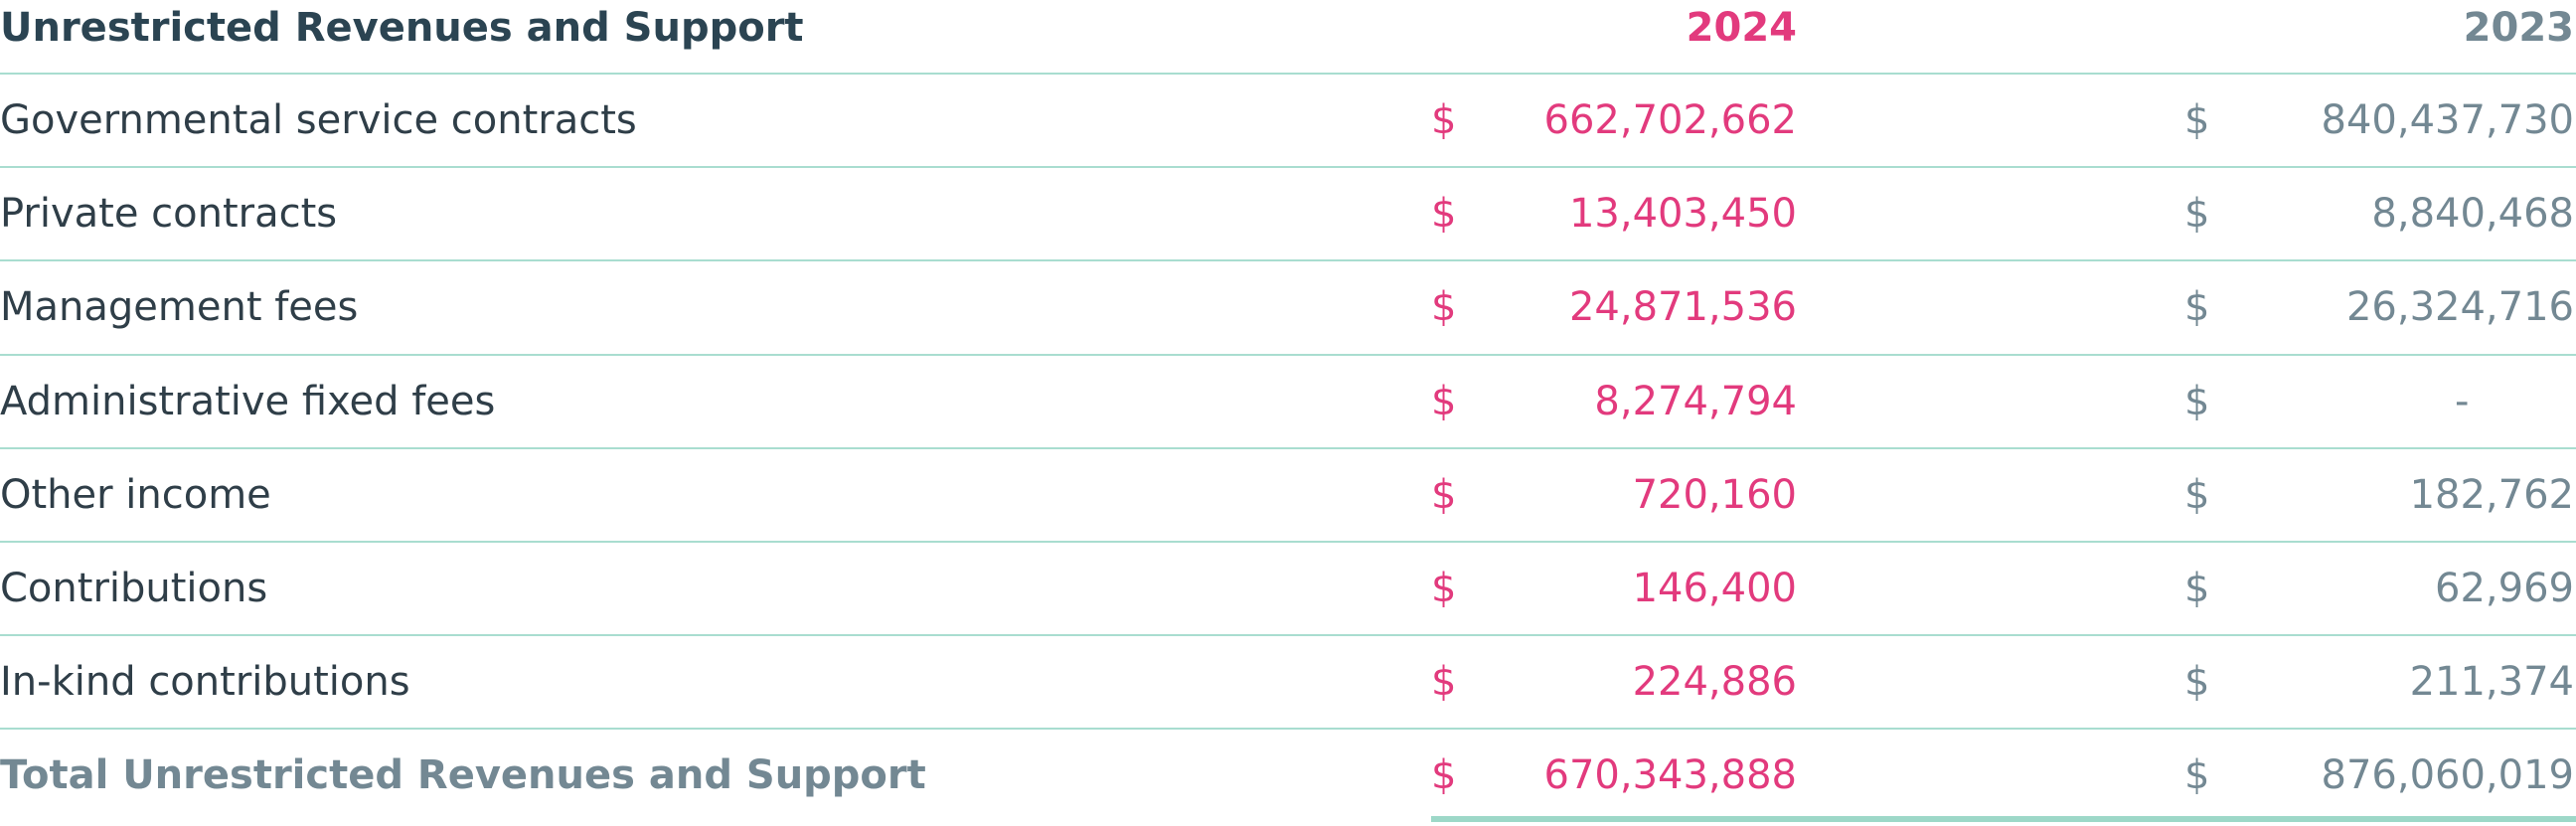 The height and width of the screenshot is (826, 2576). I want to click on row-label: Private contracts, so click(169, 214).